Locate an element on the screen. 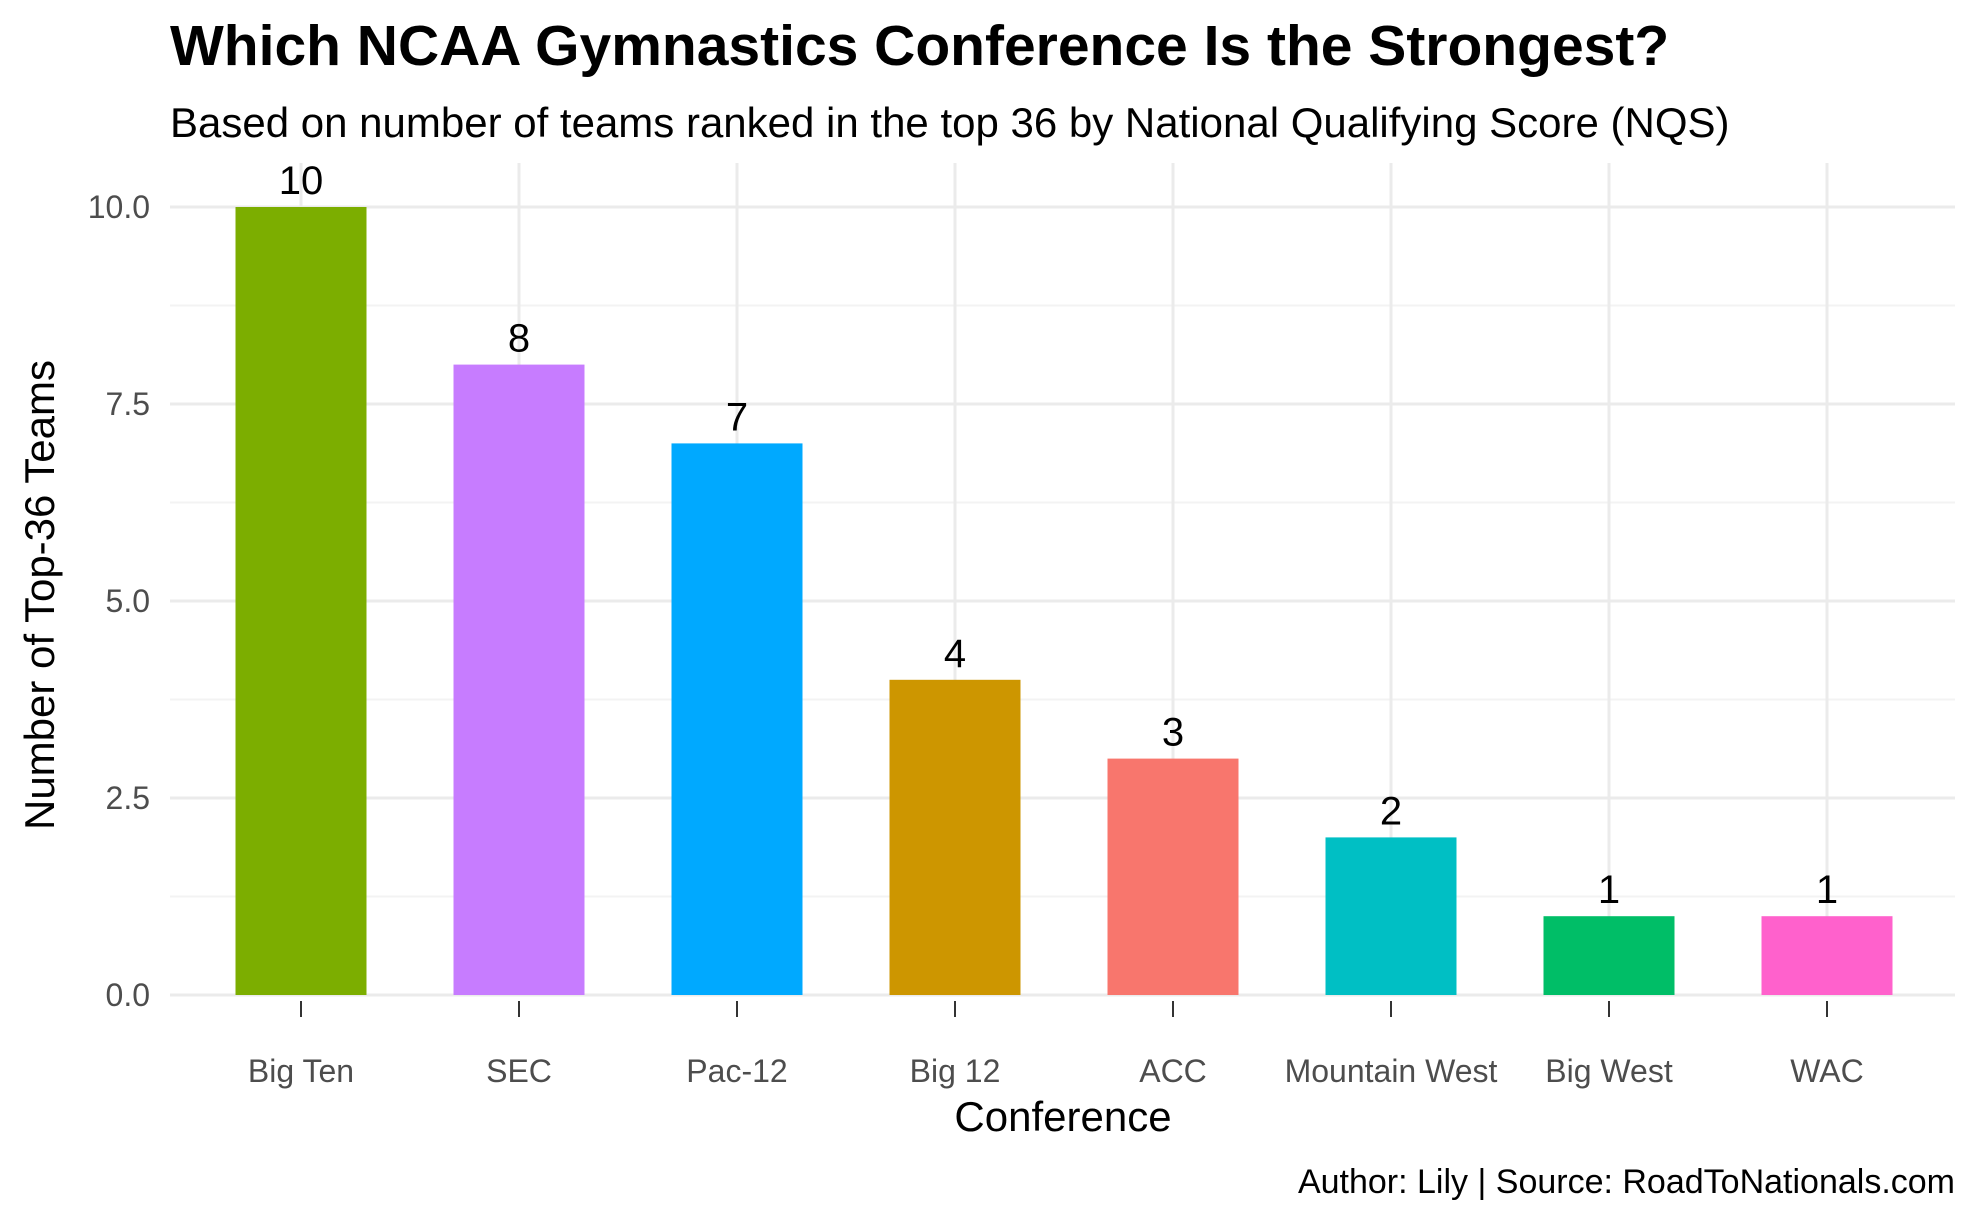 This screenshot has width=1971, height=1218. x-tick-label: Mountain West is located at coordinates (1391, 1071).